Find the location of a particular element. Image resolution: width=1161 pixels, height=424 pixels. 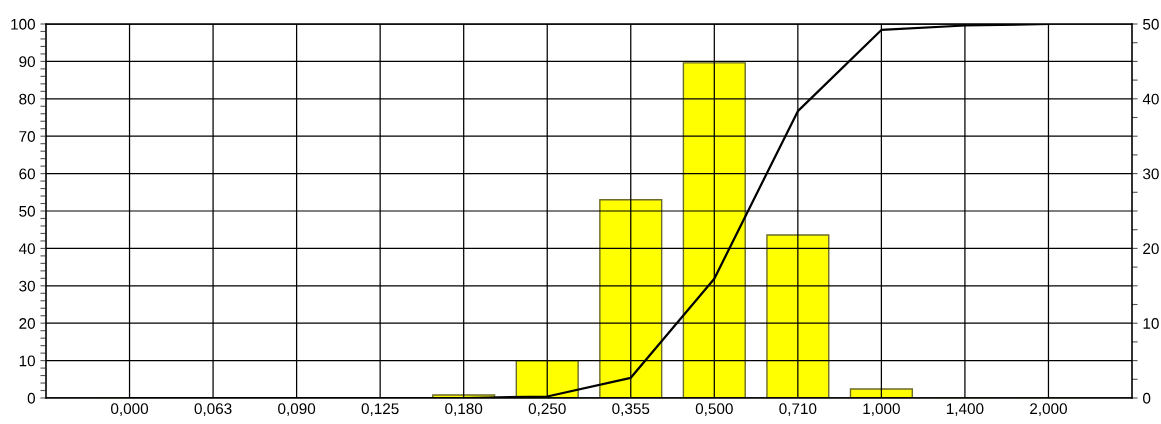

x-tick-label: 0,125 is located at coordinates (380, 409).